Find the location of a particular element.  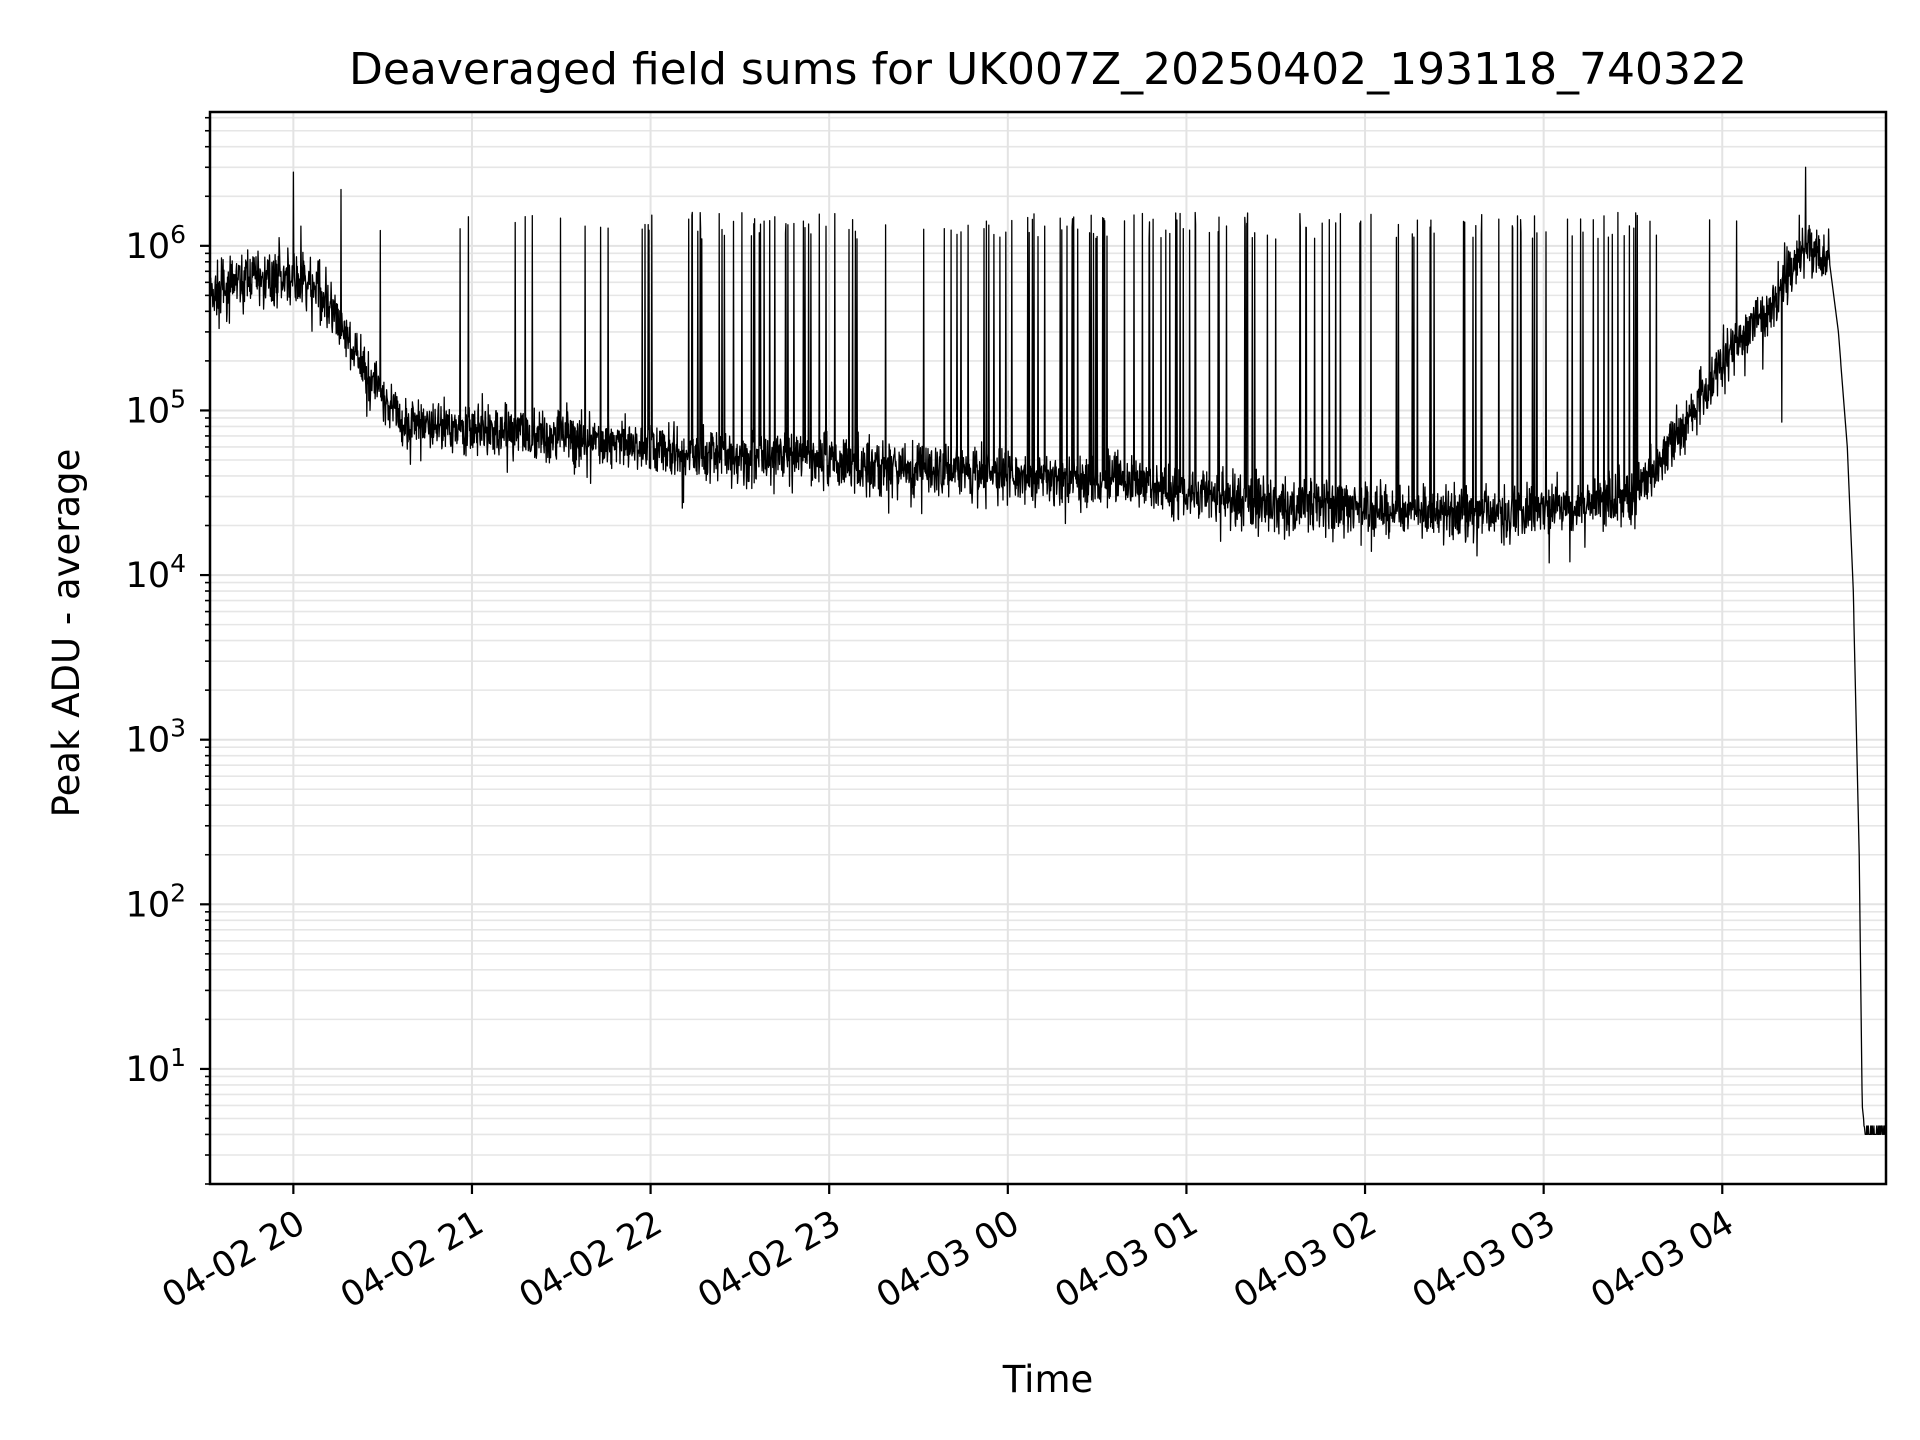

y-axis-label: Peak ADU - average is located at coordinates (66, 633).